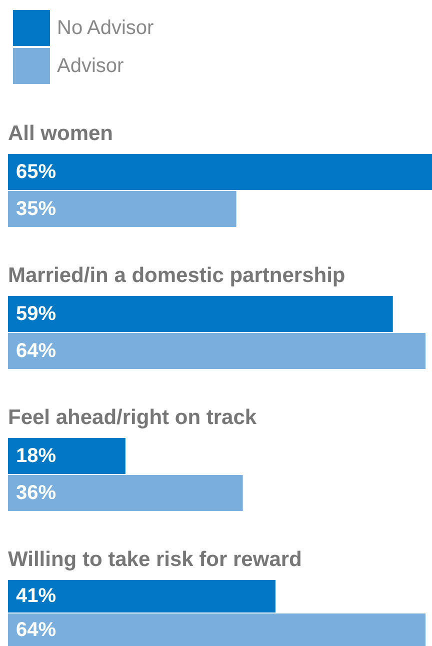  Describe the element at coordinates (36, 209) in the screenshot. I see `data-label: 35%` at that location.